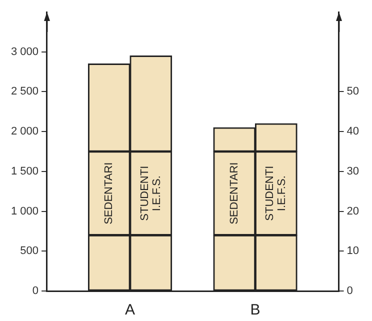 The image size is (372, 321). I want to click on y-tick-label: 3 000, so click(24, 52).